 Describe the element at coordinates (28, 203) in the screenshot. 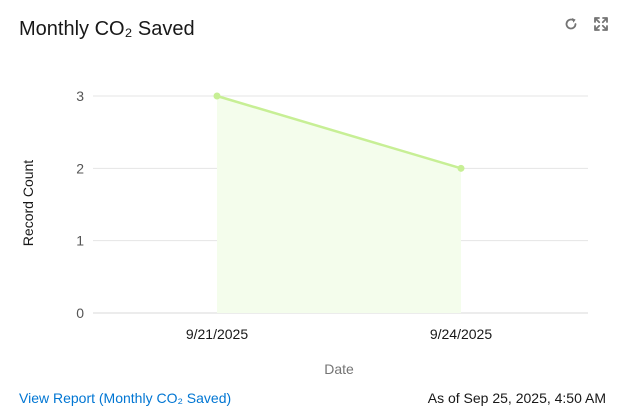

I see `y-axis-title: Record Count` at that location.